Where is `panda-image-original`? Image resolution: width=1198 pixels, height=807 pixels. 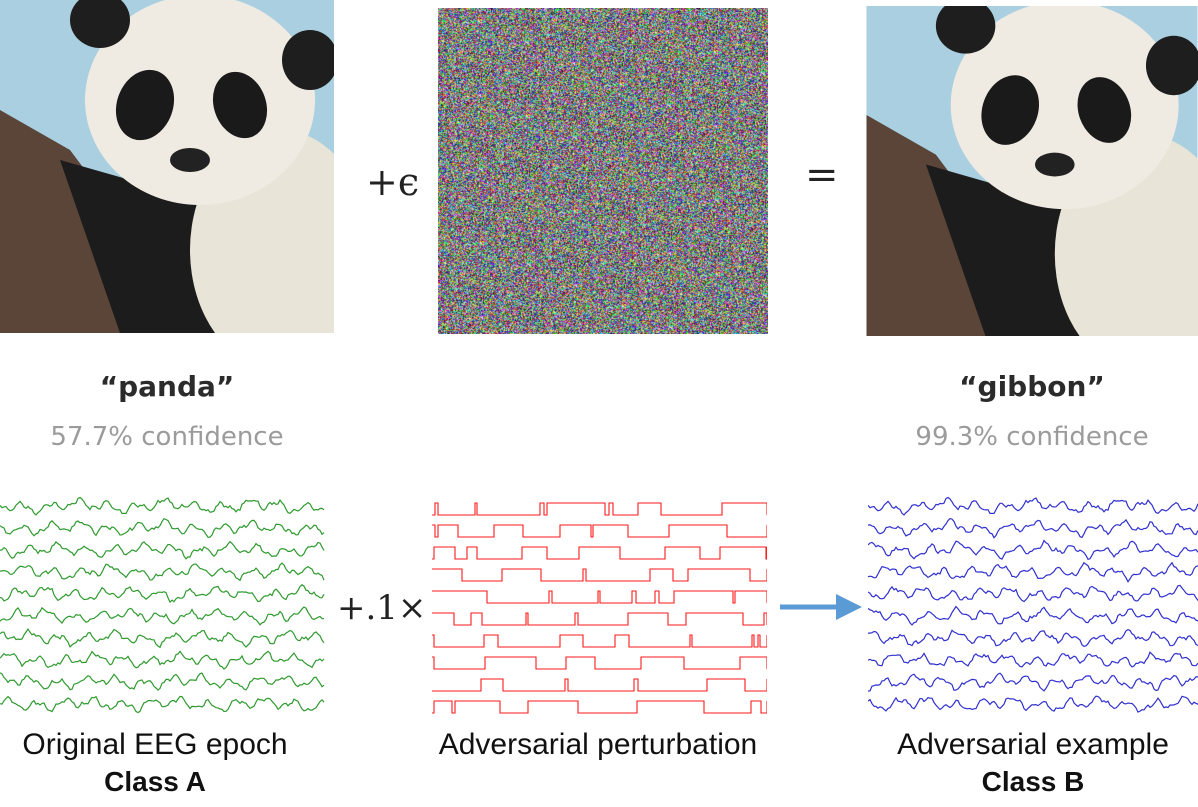 panda-image-original is located at coordinates (185, 185).